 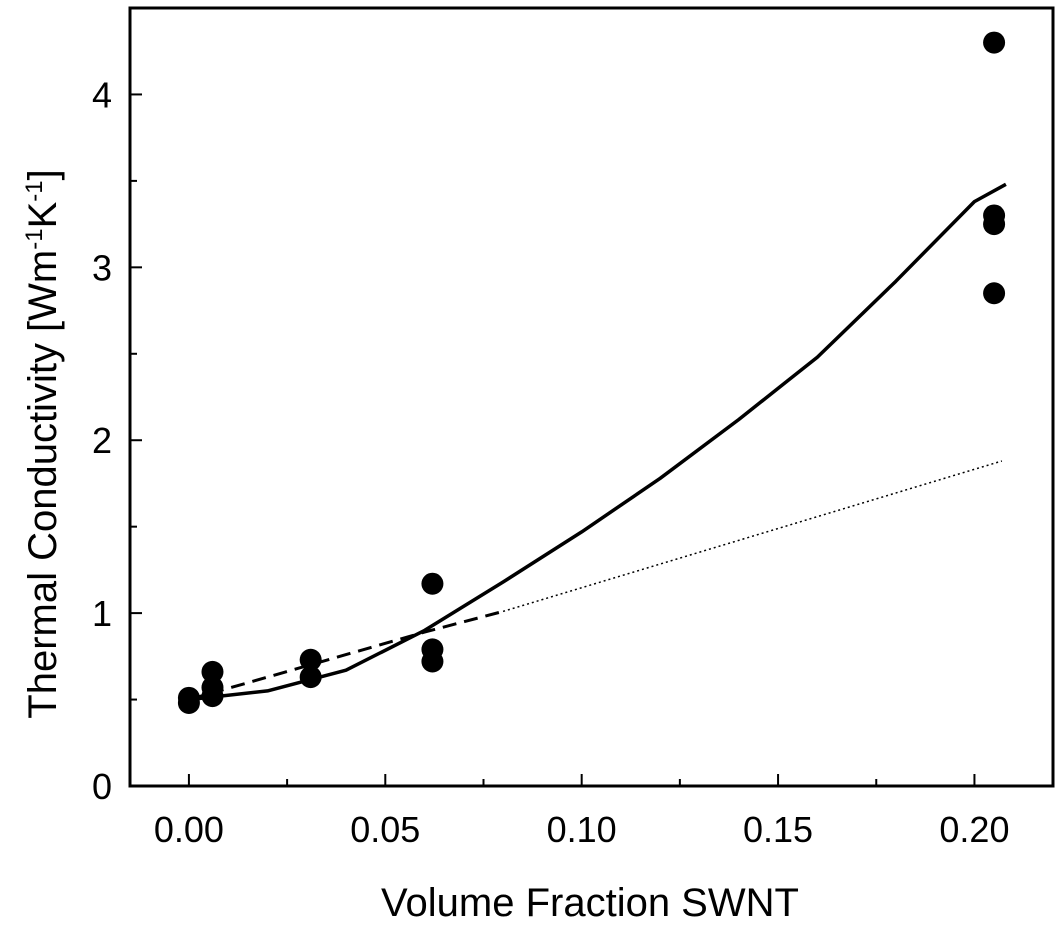 I want to click on x-axis-ticks: 0.00 0.05 0.10 0.15 0.20, so click(x=581, y=812).